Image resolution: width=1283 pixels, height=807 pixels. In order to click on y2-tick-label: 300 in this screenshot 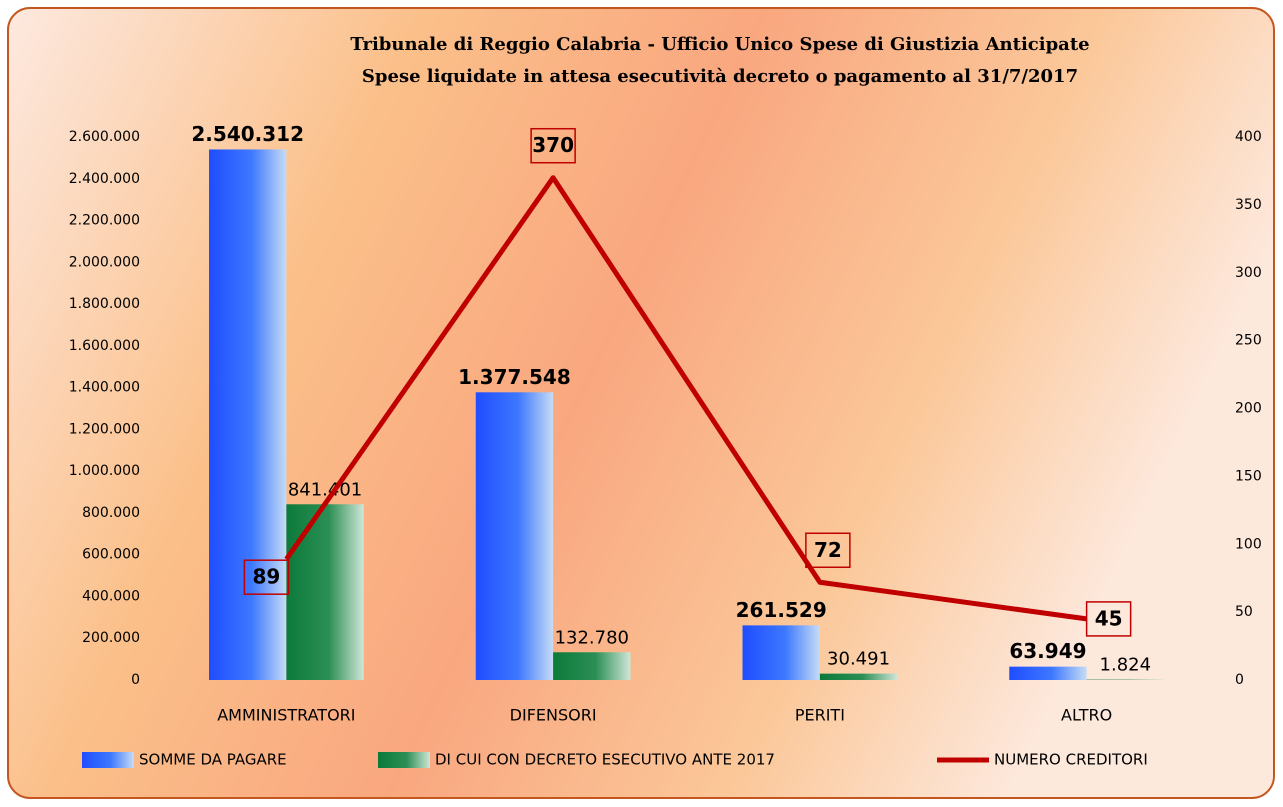, I will do `click(1248, 273)`.